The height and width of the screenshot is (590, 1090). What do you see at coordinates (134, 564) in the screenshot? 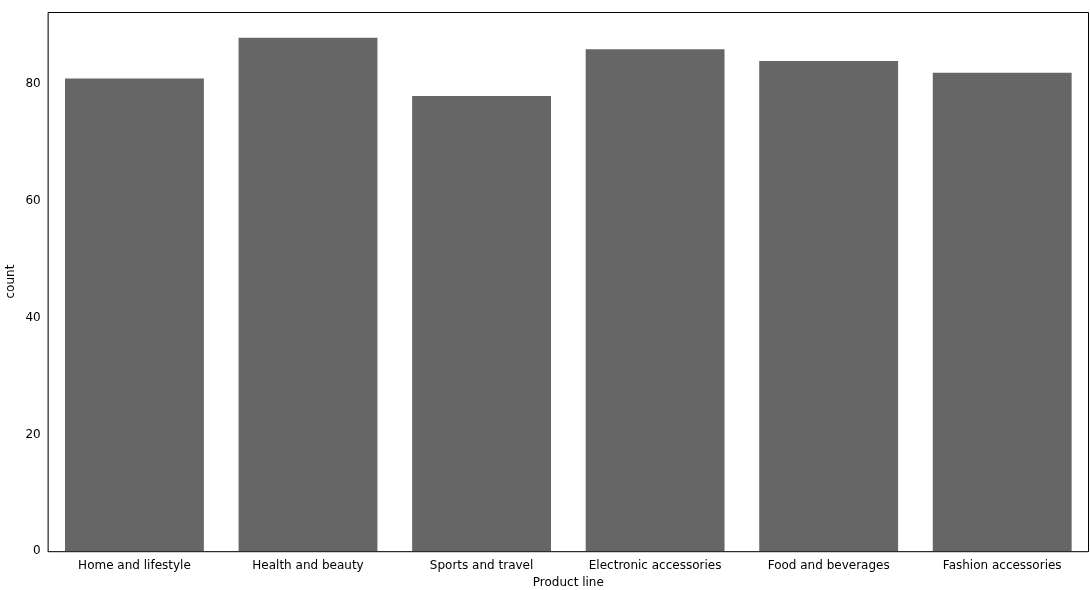
I see `x-tick-label: Home and lifestyle` at bounding box center [134, 564].